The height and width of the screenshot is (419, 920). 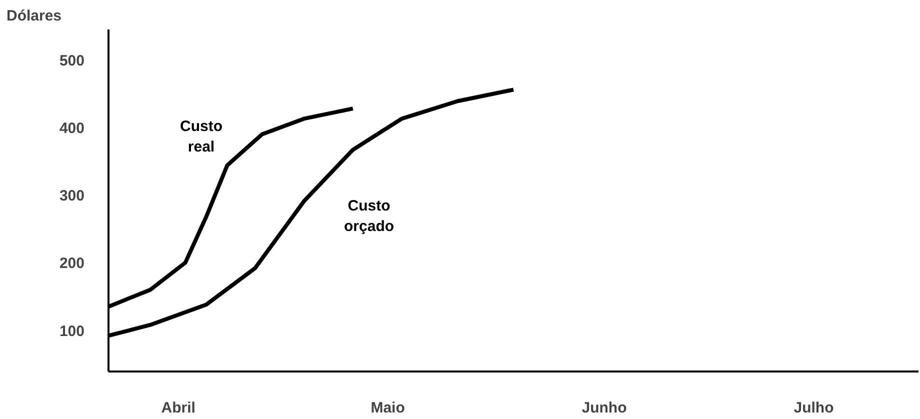 I want to click on x-tick-label: Abril, so click(x=178, y=408).